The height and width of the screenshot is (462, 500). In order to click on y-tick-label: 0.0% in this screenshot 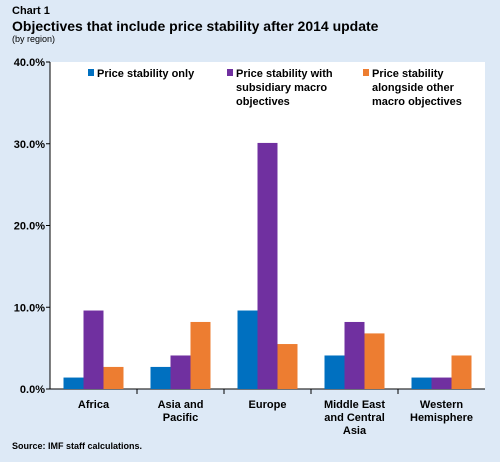, I will do `click(32, 390)`.